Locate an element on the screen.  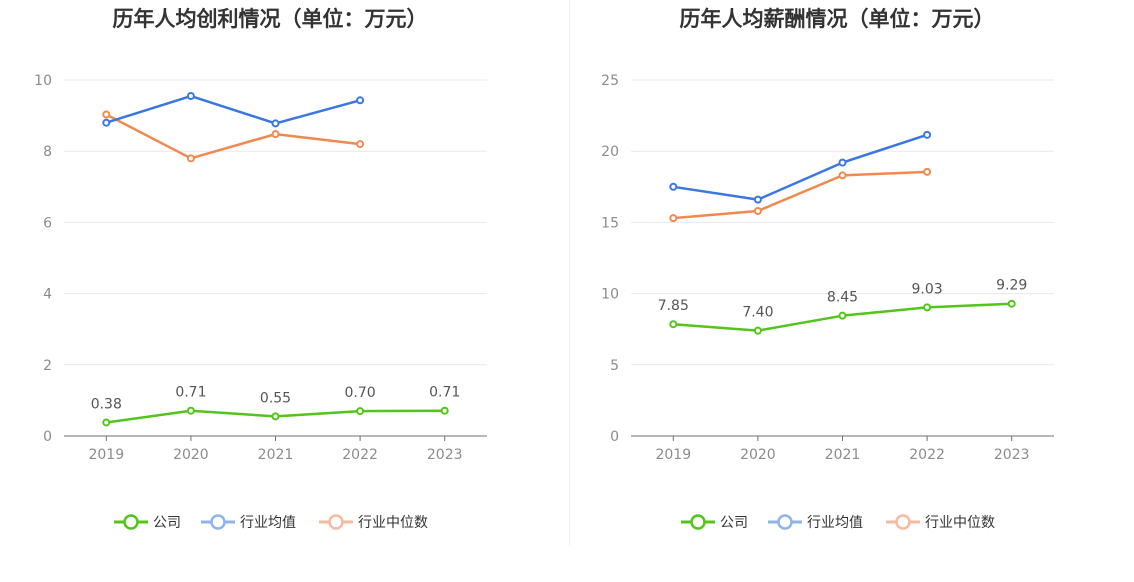
data-label: 8.45 is located at coordinates (842, 298).